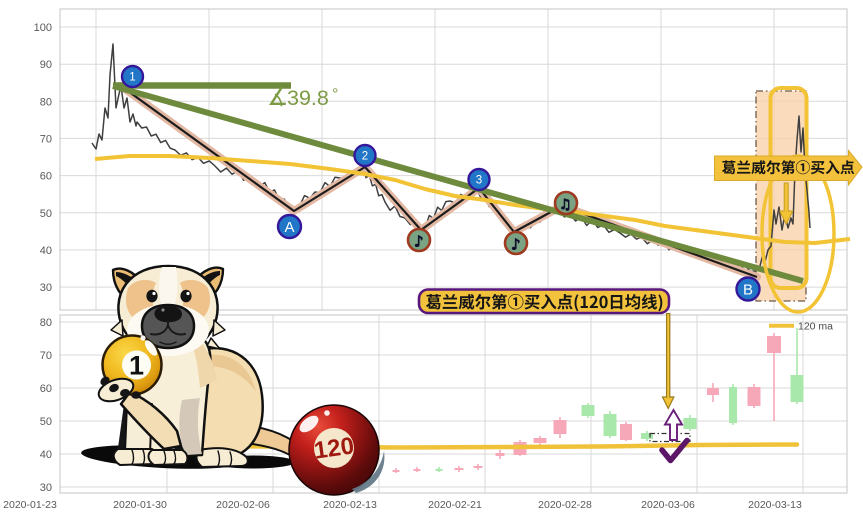 The width and height of the screenshot is (863, 520). Describe the element at coordinates (308, 98) in the screenshot. I see `svg-text: 39.8` at that location.